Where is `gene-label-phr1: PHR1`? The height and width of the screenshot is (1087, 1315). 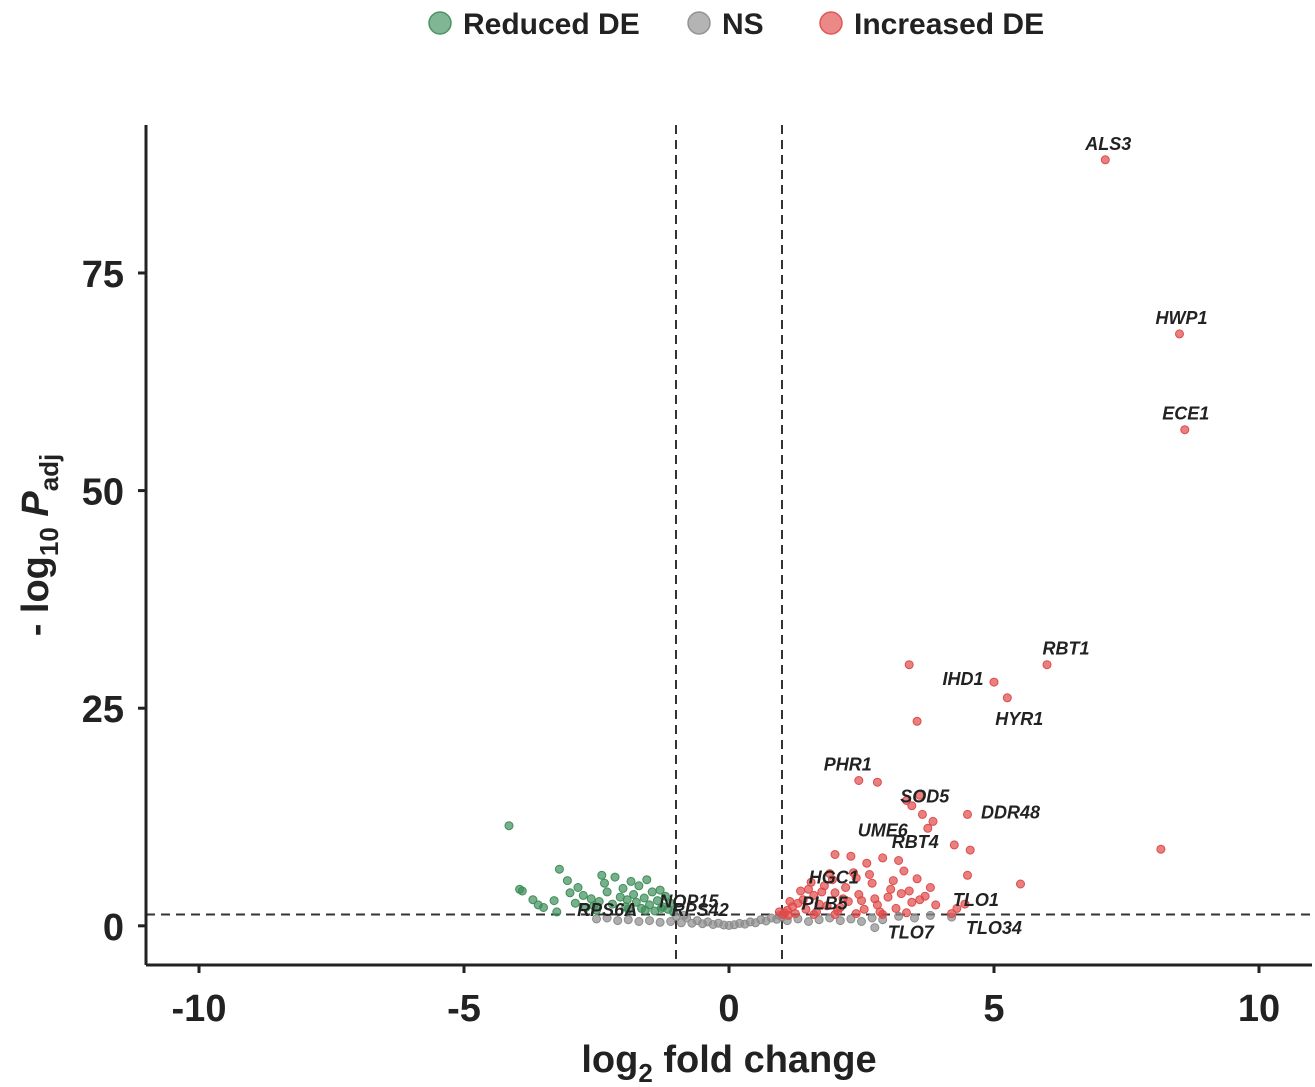 gene-label-phr1: PHR1 is located at coordinates (848, 765).